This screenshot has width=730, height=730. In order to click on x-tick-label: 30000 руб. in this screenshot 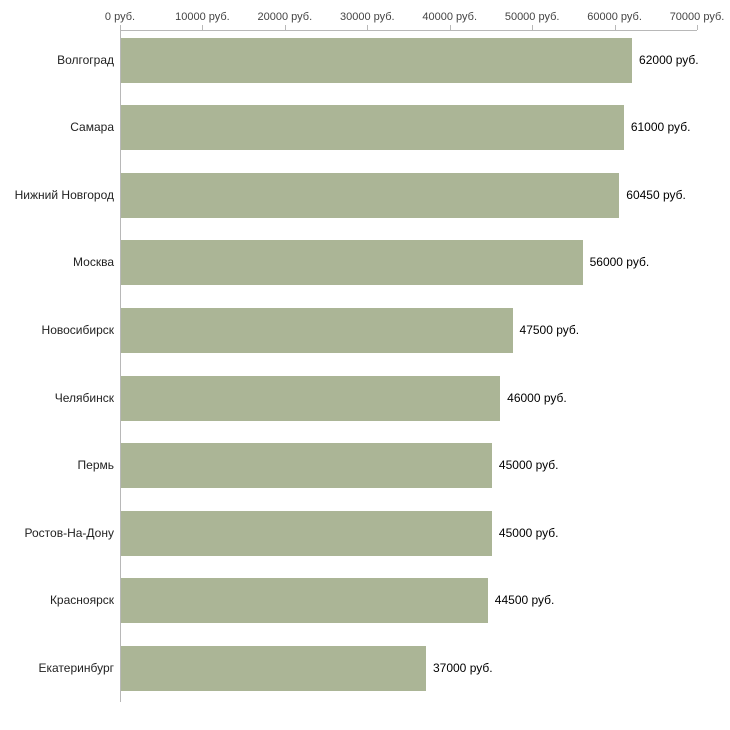, I will do `click(367, 17)`.